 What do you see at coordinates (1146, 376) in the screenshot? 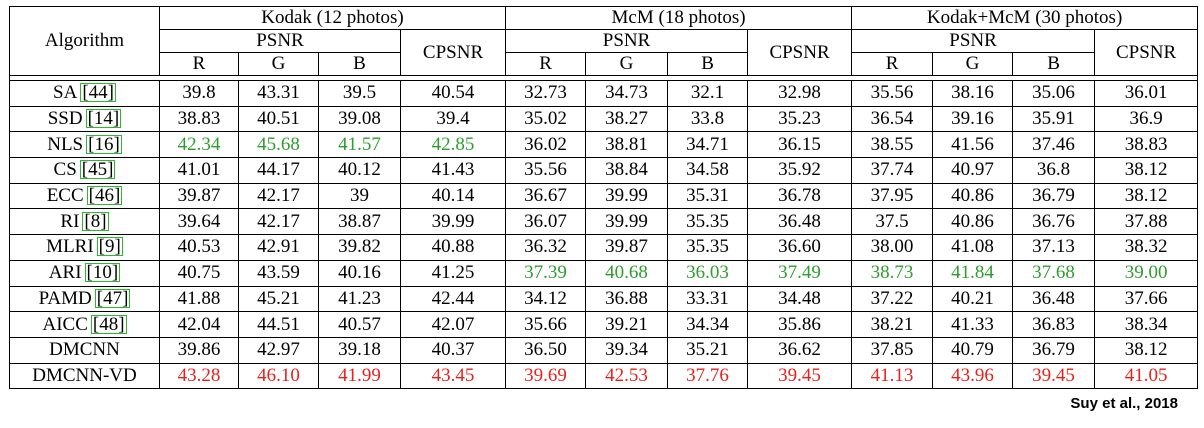
I see `value-cell: 41.05` at bounding box center [1146, 376].